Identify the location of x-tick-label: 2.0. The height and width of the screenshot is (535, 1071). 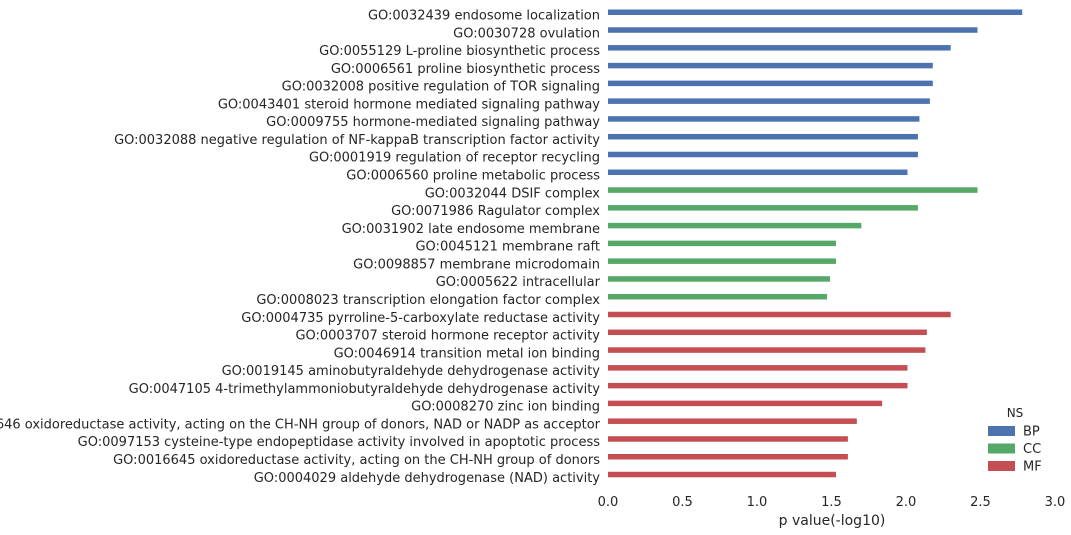
(906, 502).